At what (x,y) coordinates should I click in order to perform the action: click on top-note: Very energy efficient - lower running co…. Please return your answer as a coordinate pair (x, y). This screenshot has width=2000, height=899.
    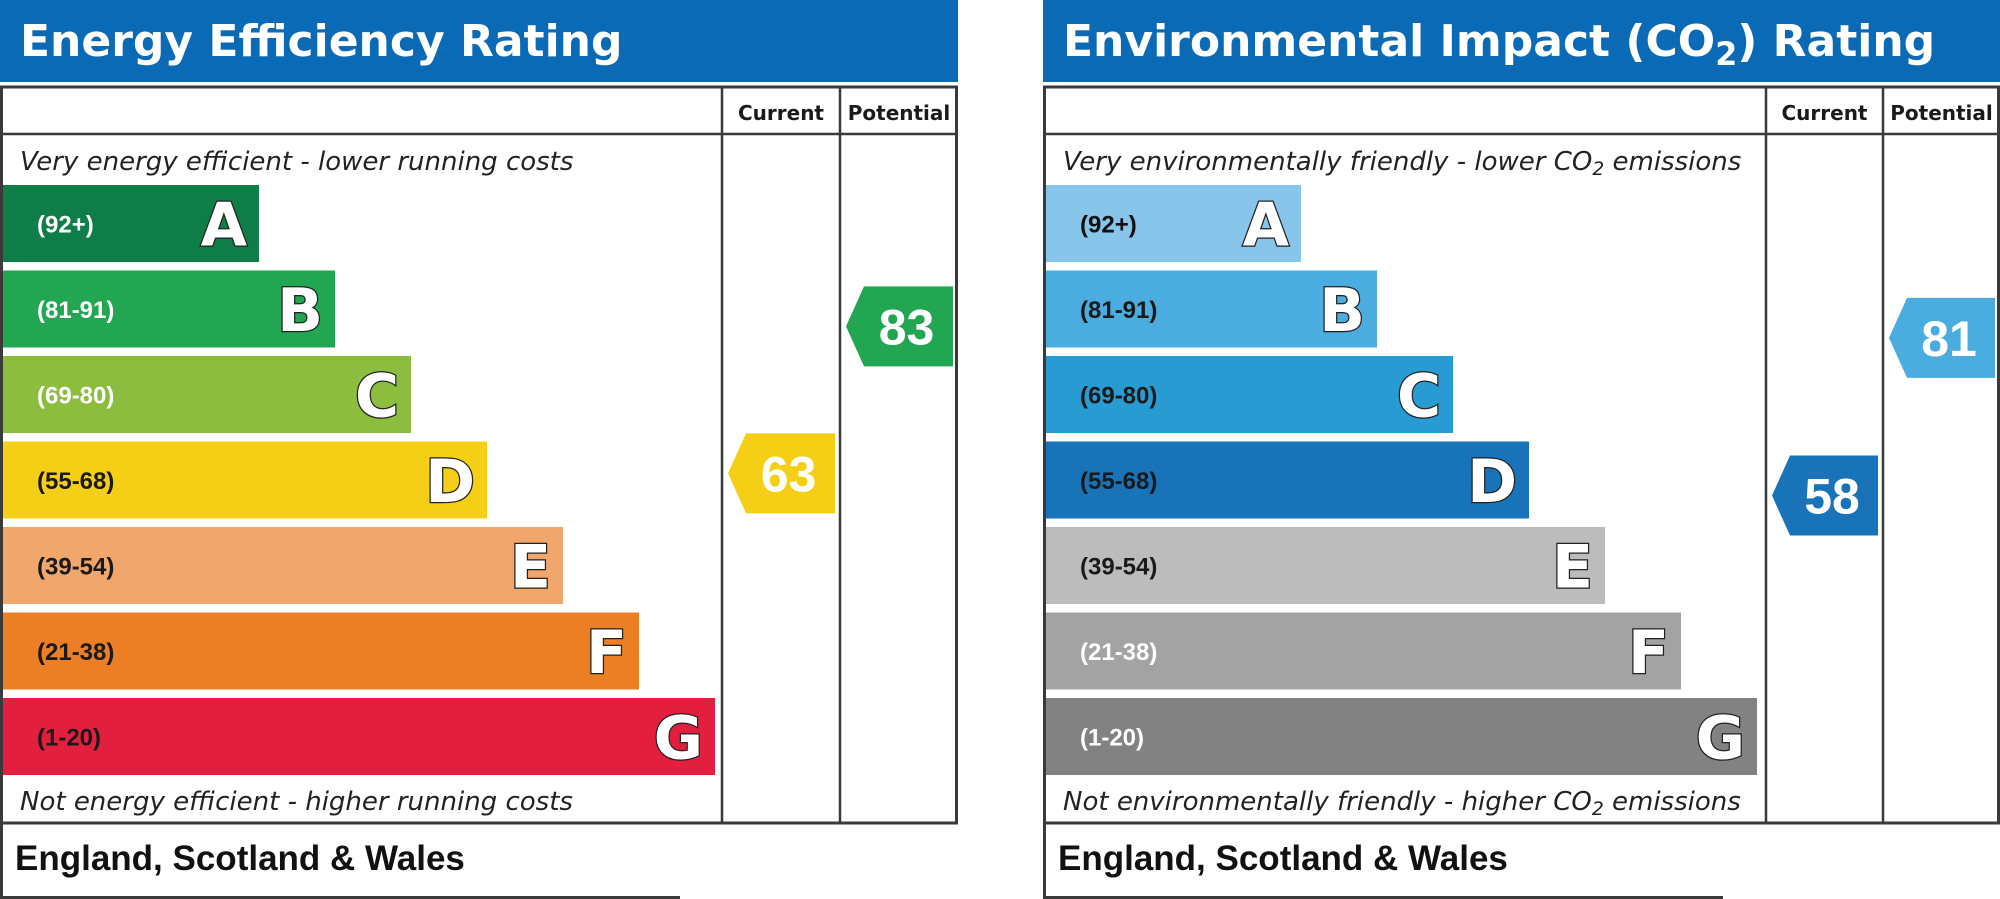
    Looking at the image, I should click on (296, 162).